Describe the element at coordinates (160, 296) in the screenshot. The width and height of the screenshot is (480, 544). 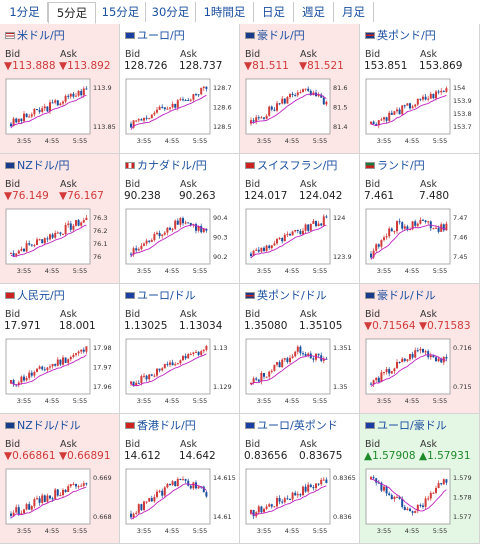
I see `pair-title: ユーロ/ドル` at that location.